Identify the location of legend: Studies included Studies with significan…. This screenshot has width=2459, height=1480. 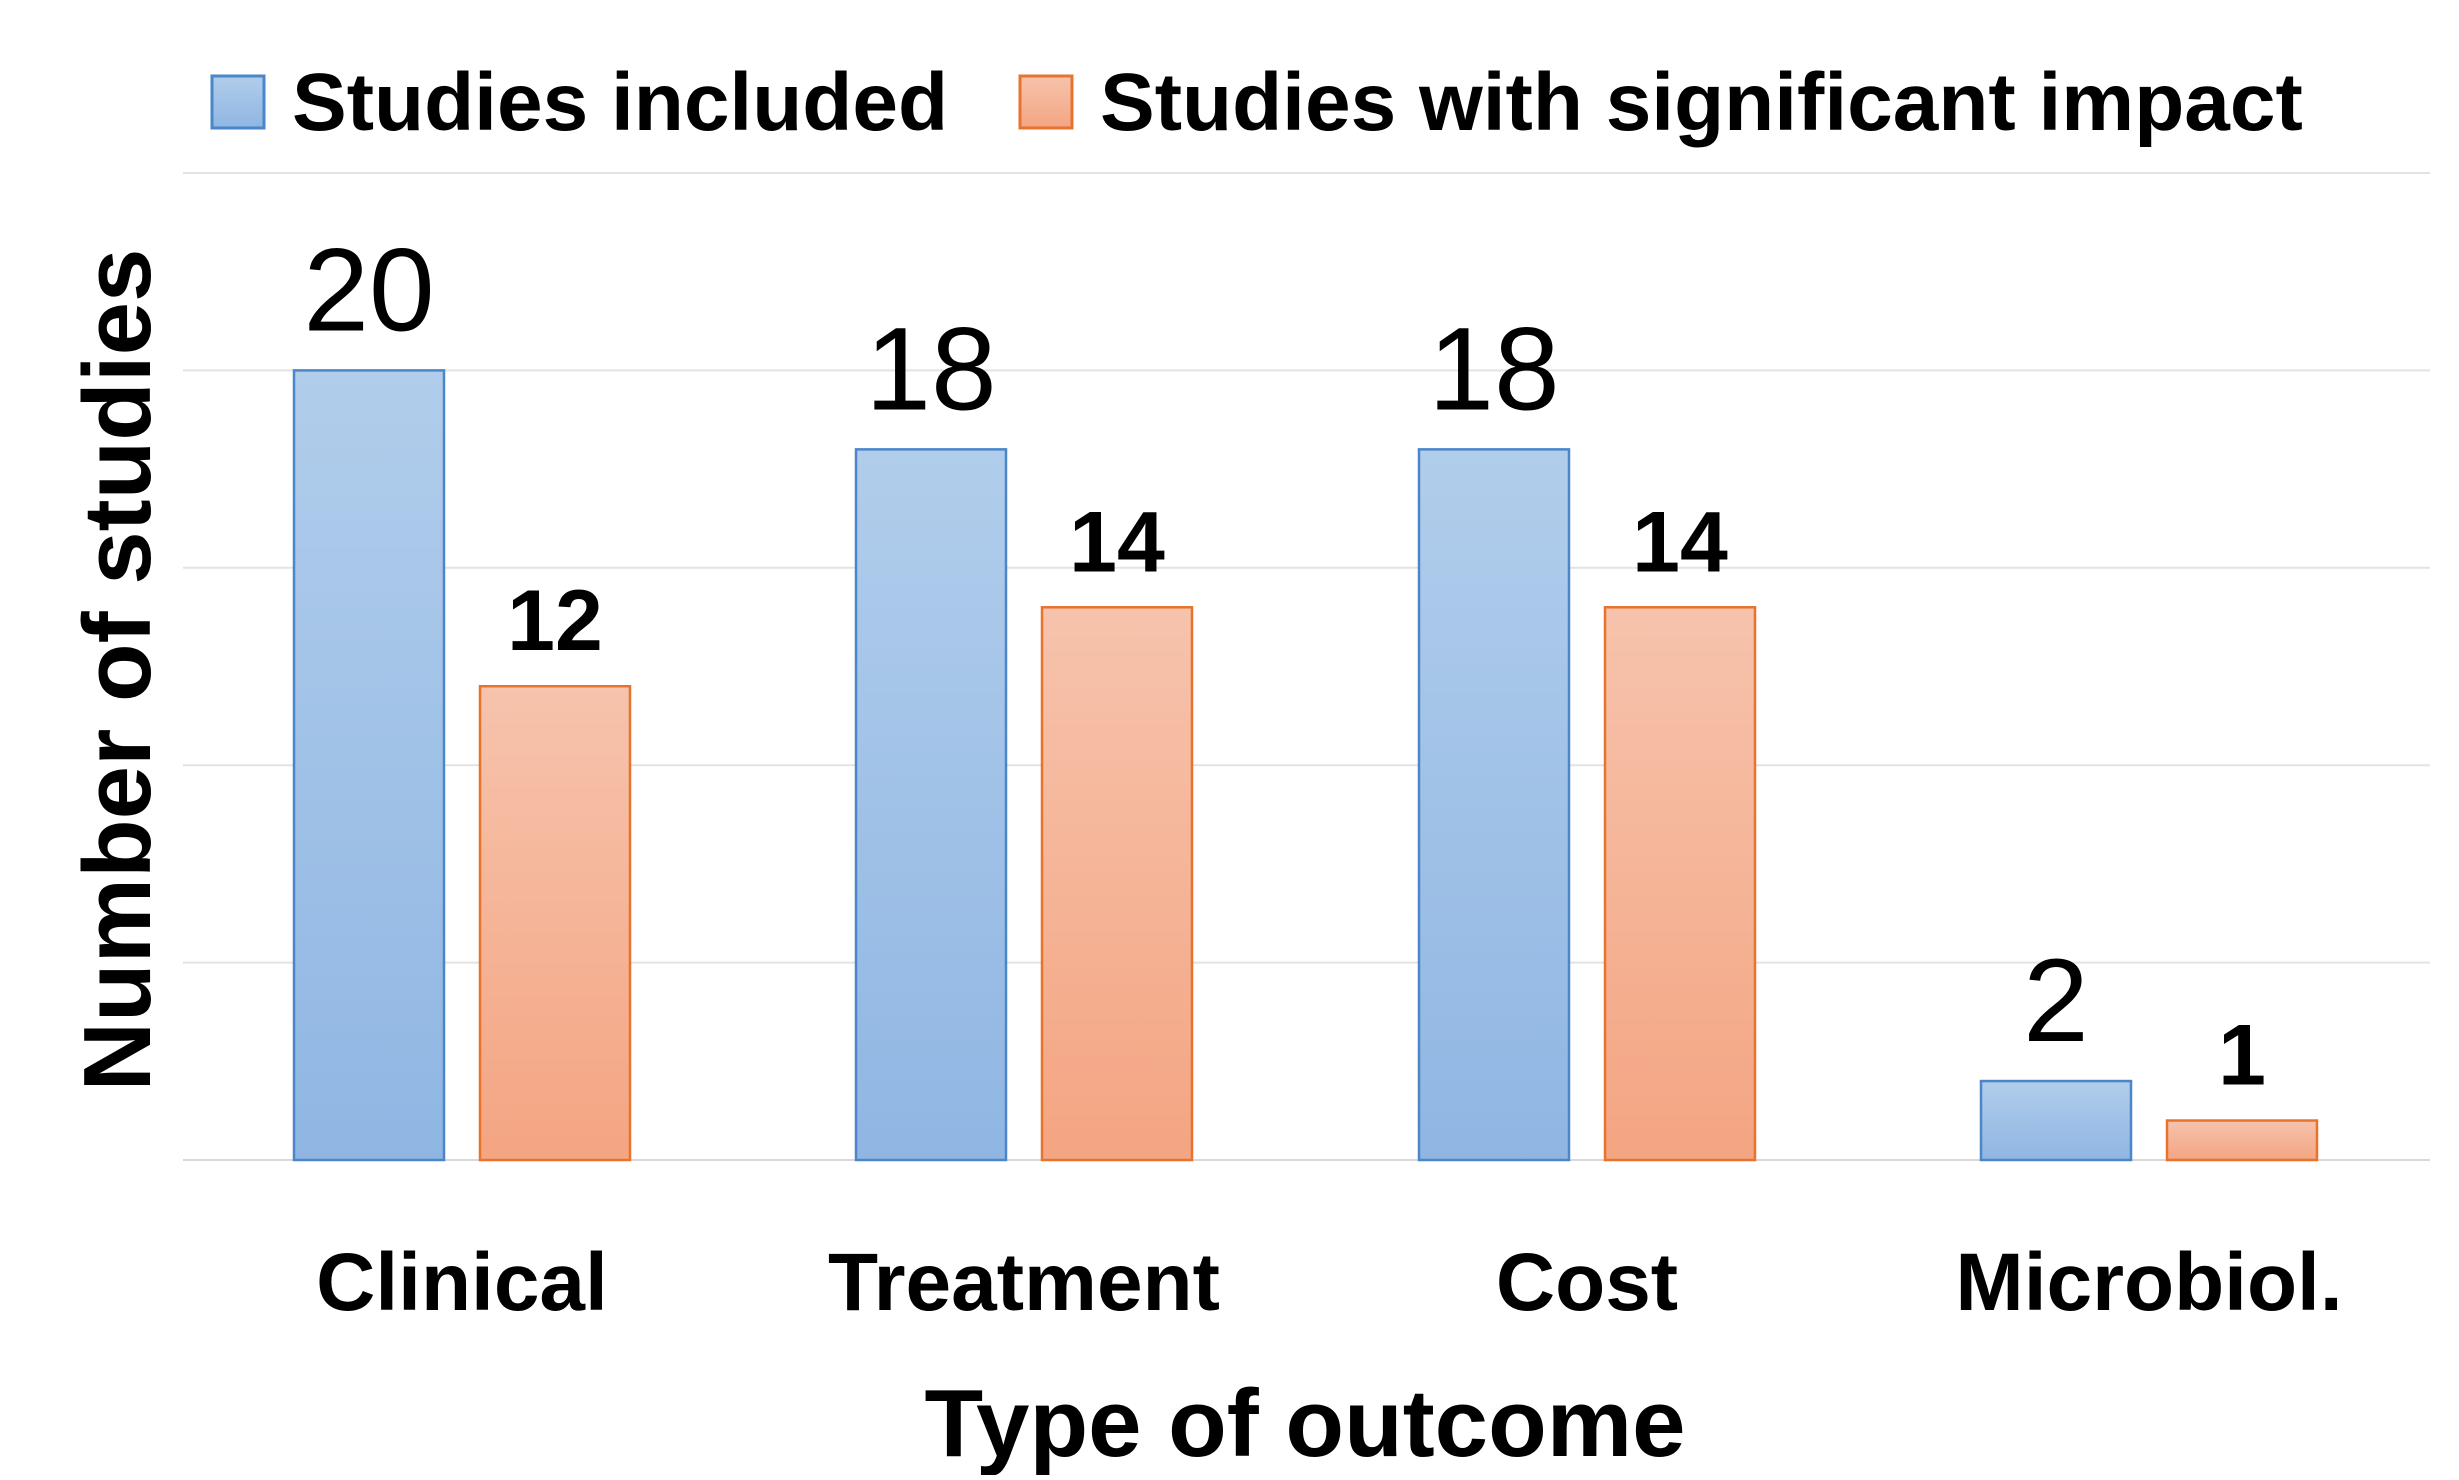
(1256, 102).